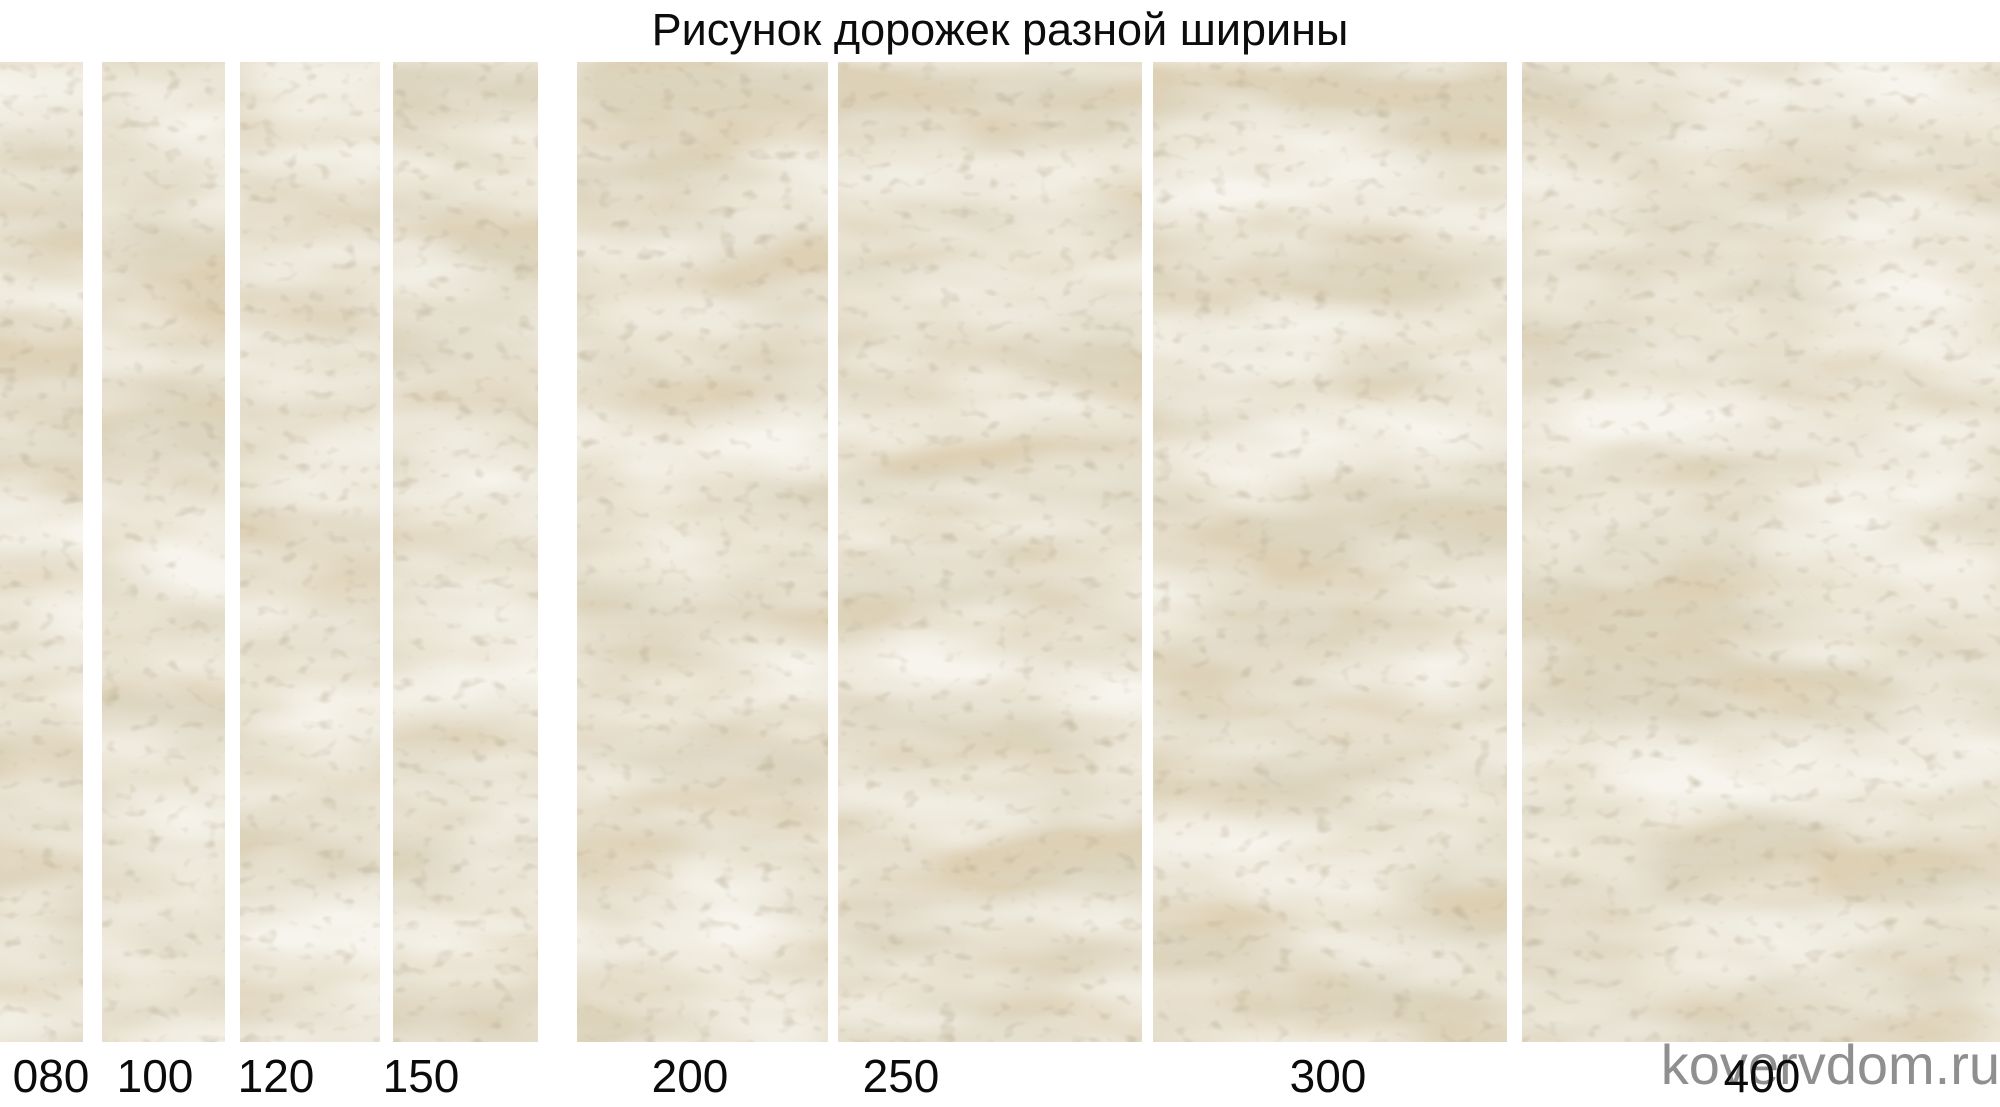  What do you see at coordinates (1762, 1076) in the screenshot?
I see `strip-width-label-400: 400` at bounding box center [1762, 1076].